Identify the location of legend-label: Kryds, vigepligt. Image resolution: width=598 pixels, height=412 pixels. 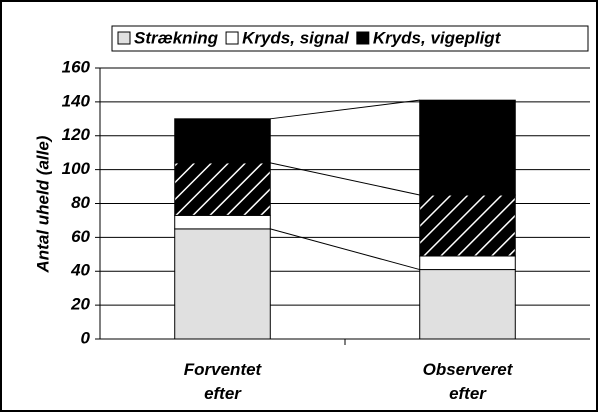
(437, 37).